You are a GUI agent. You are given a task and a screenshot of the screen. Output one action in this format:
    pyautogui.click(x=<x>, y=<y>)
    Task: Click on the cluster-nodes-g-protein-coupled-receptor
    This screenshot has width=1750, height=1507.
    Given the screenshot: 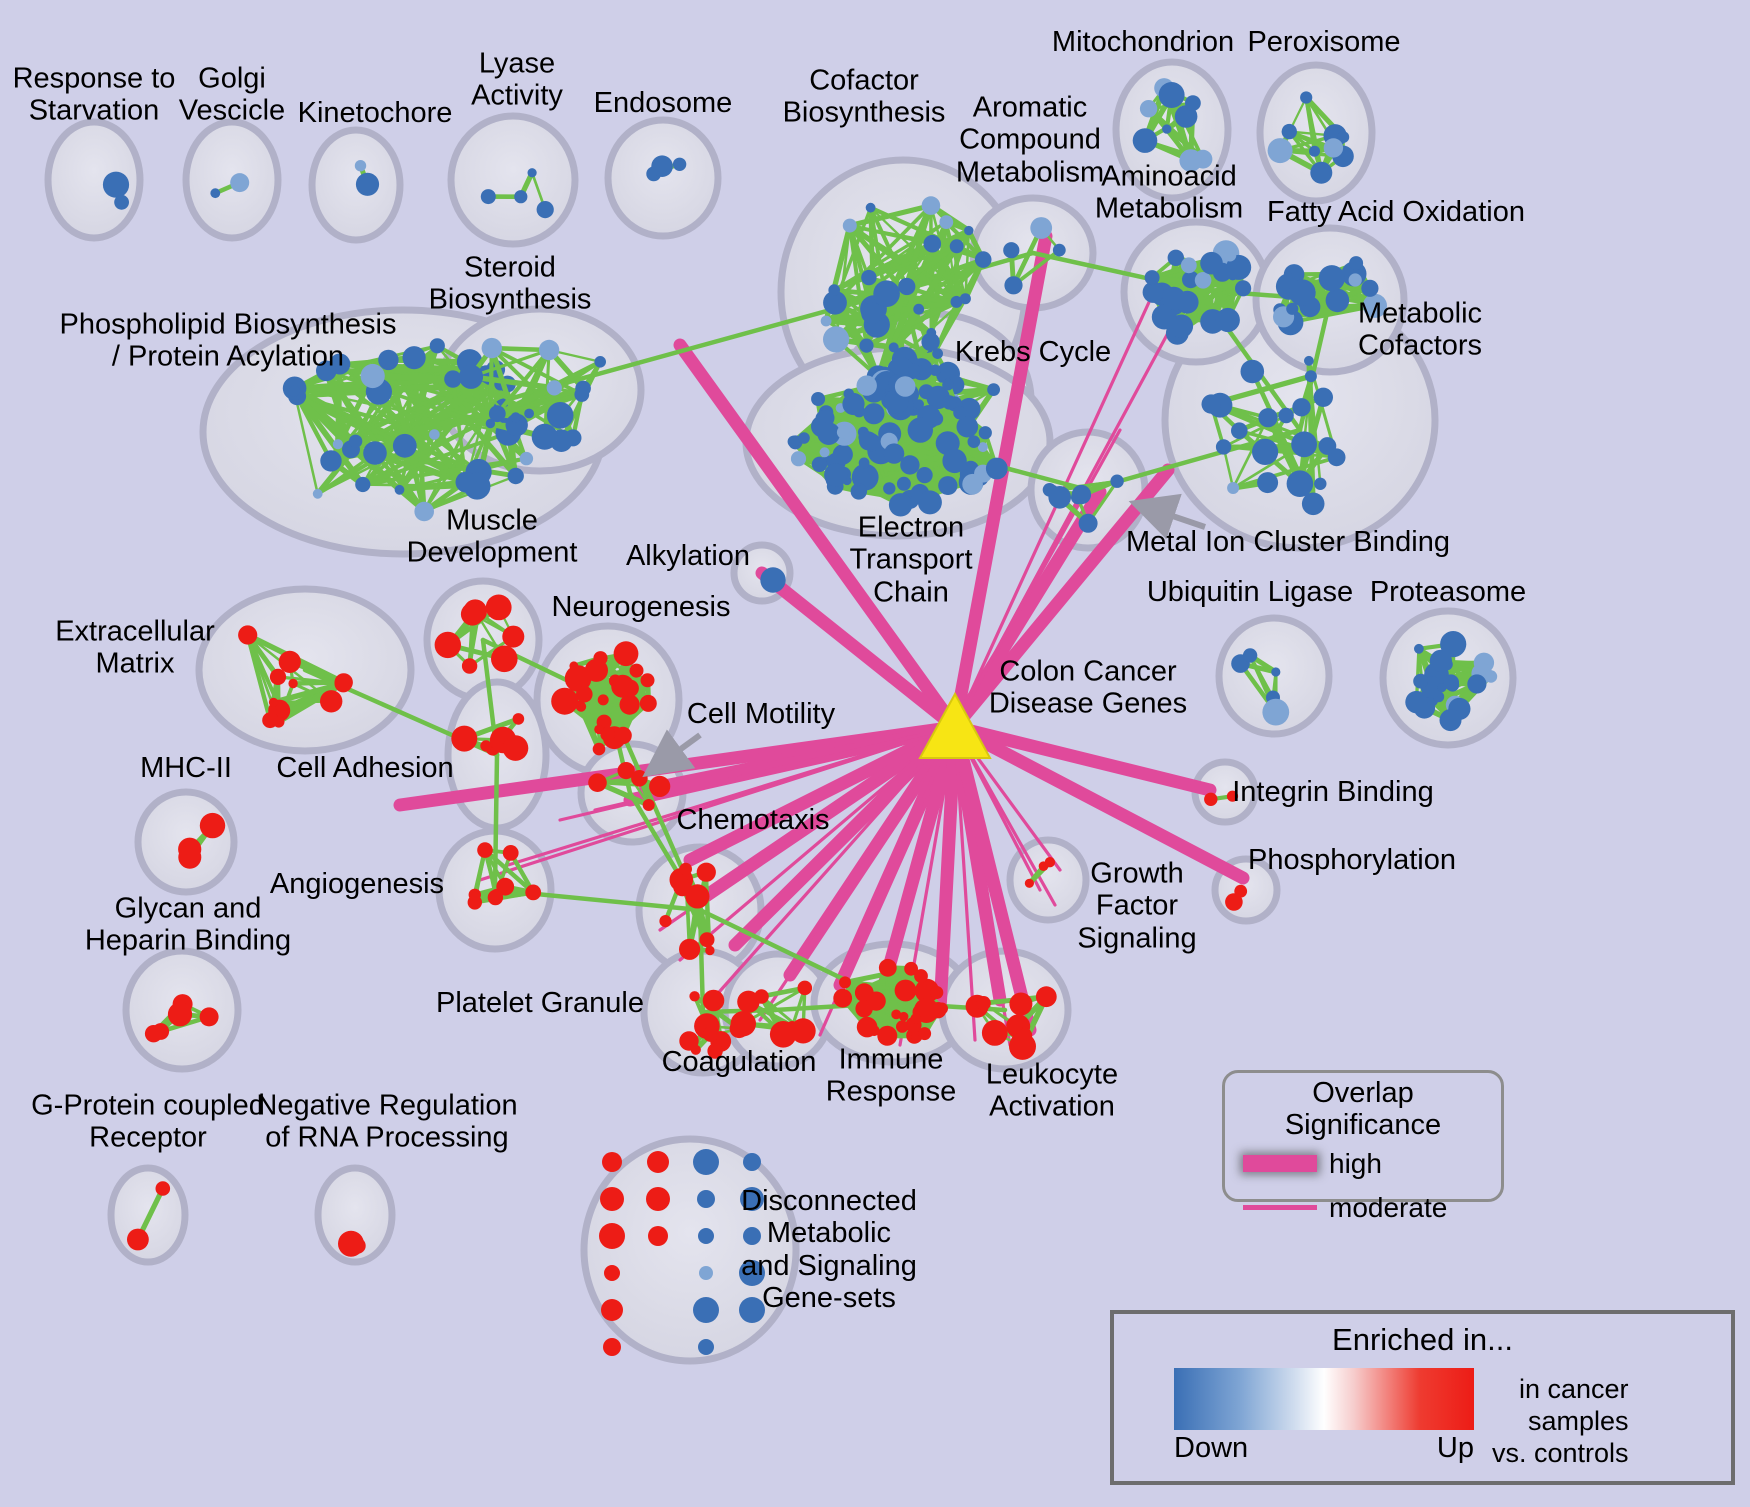 What is the action you would take?
    pyautogui.click(x=148, y=1216)
    